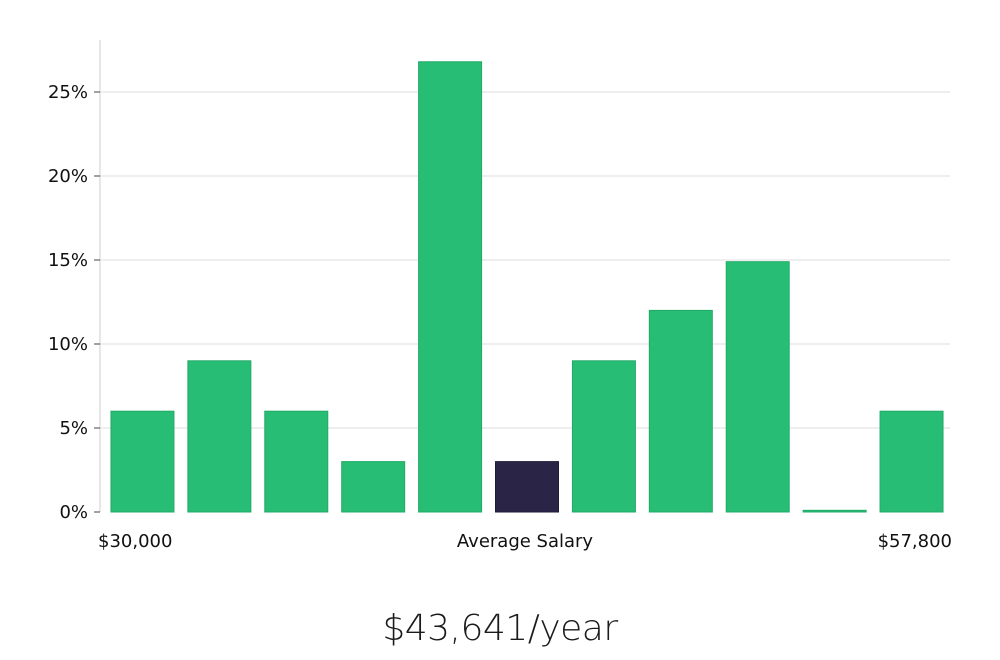  What do you see at coordinates (68, 344) in the screenshot?
I see `y-tick-label-10: 10%` at bounding box center [68, 344].